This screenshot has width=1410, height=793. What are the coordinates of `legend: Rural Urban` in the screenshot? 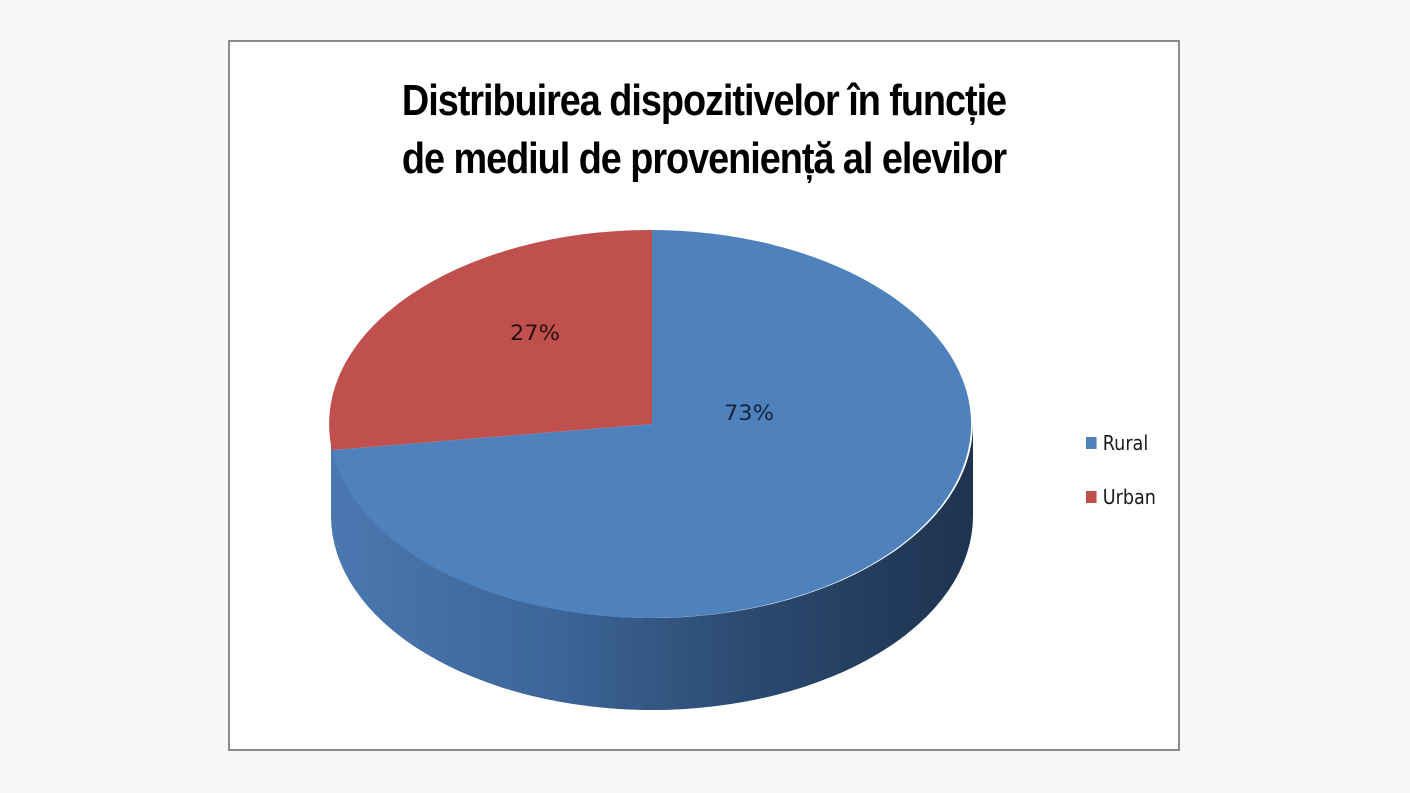 It's located at (1126, 485).